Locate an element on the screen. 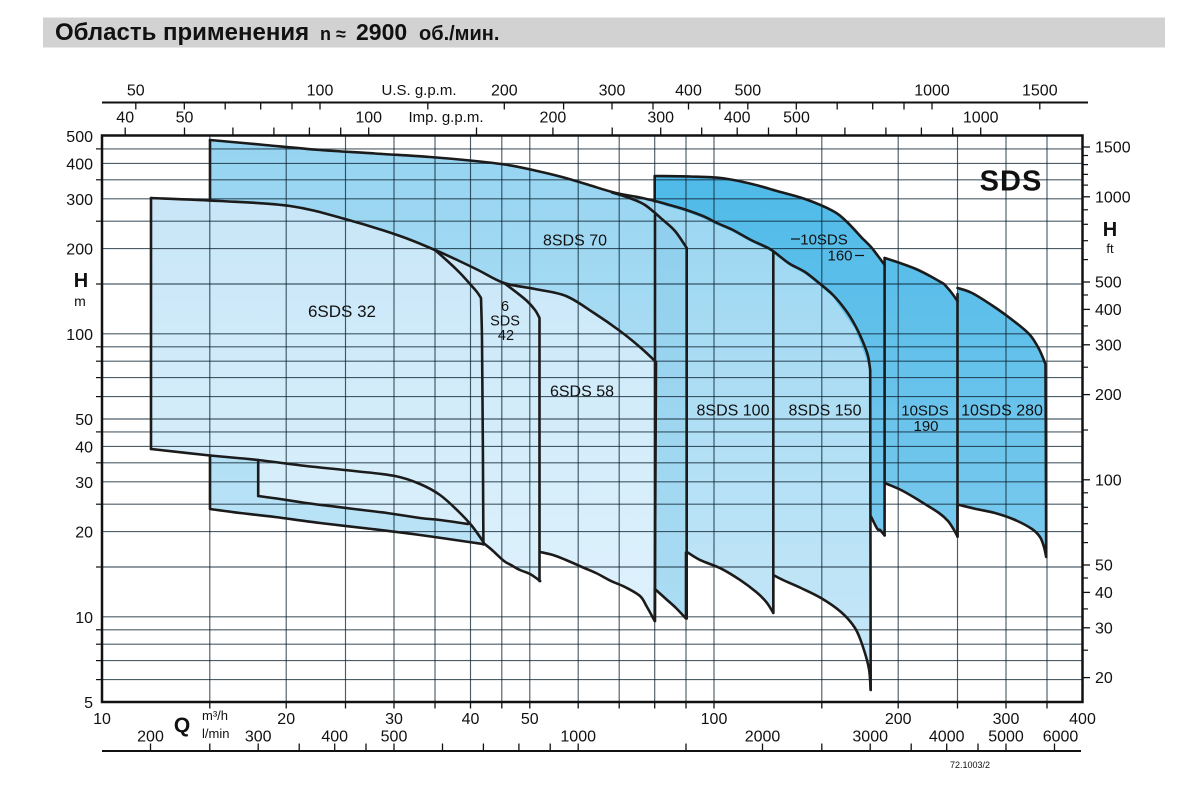 The image size is (1178, 796). svg-text: m³/h is located at coordinates (215, 715).